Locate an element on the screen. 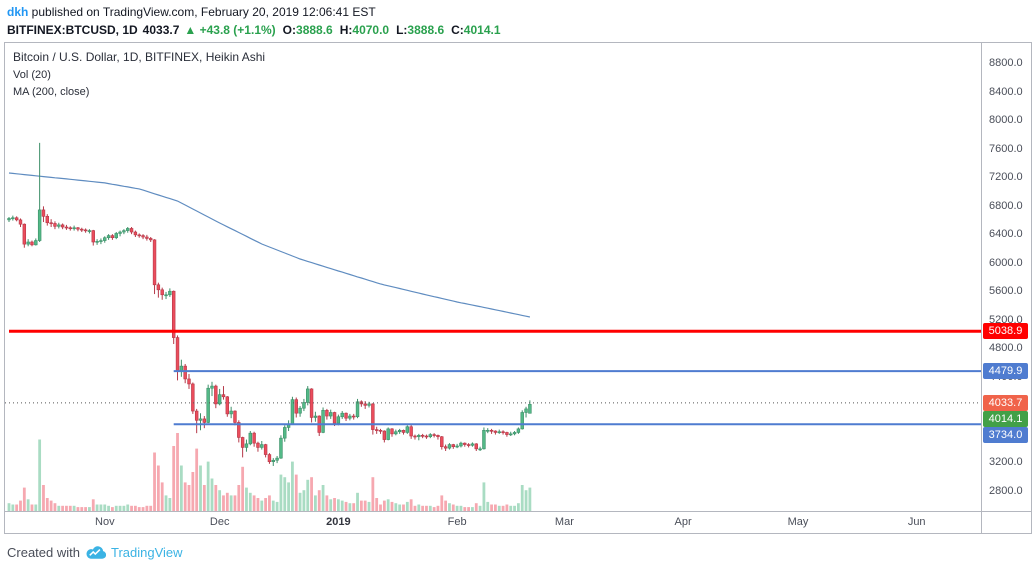 Image resolution: width=1034 pixels, height=571 pixels. axis-corner is located at coordinates (1006, 522).